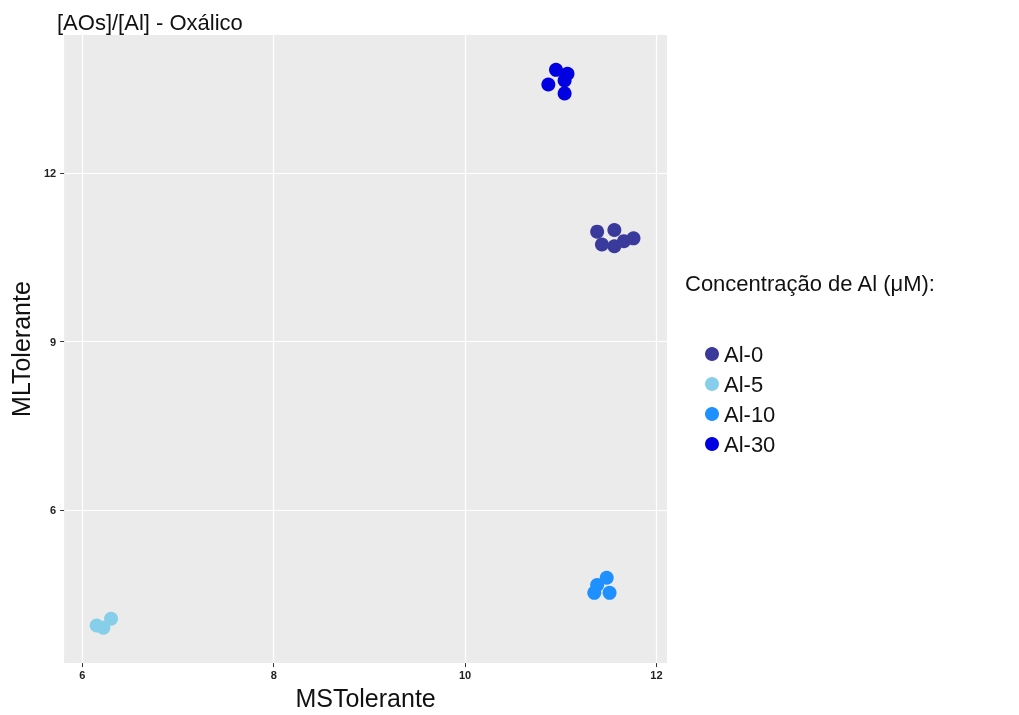 The width and height of the screenshot is (1019, 715). I want to click on legend-title: Concentração de Al (μM):, so click(810, 283).